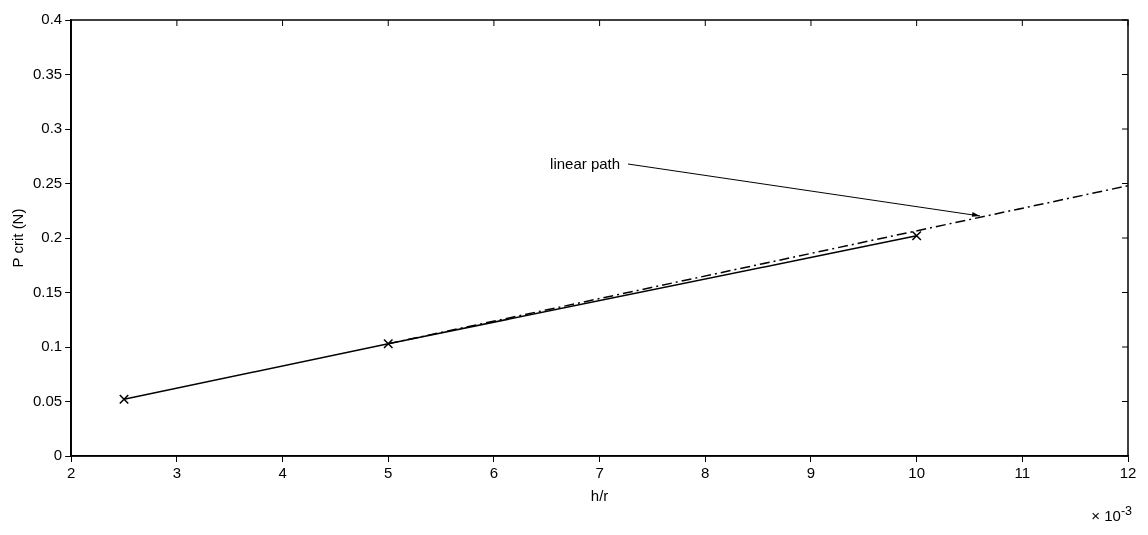  What do you see at coordinates (388, 473) in the screenshot?
I see `x-tick-label: 5` at bounding box center [388, 473].